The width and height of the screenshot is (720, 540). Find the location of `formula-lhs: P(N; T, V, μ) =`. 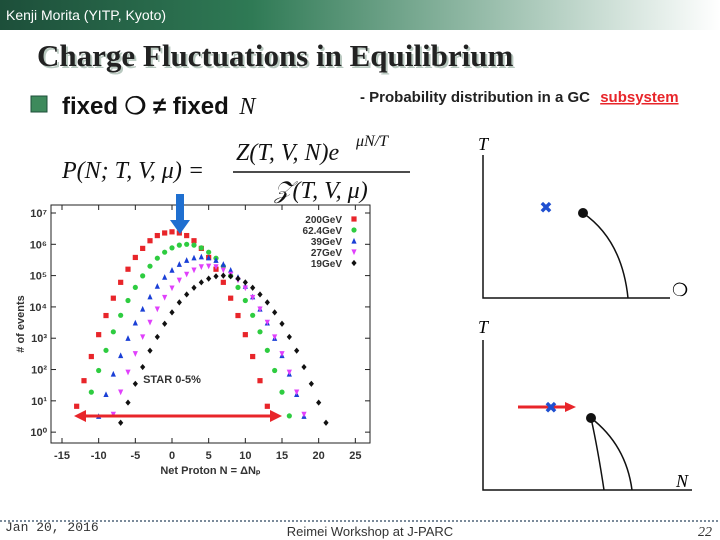

formula-lhs: P(N; T, V, μ) = is located at coordinates (132, 171).